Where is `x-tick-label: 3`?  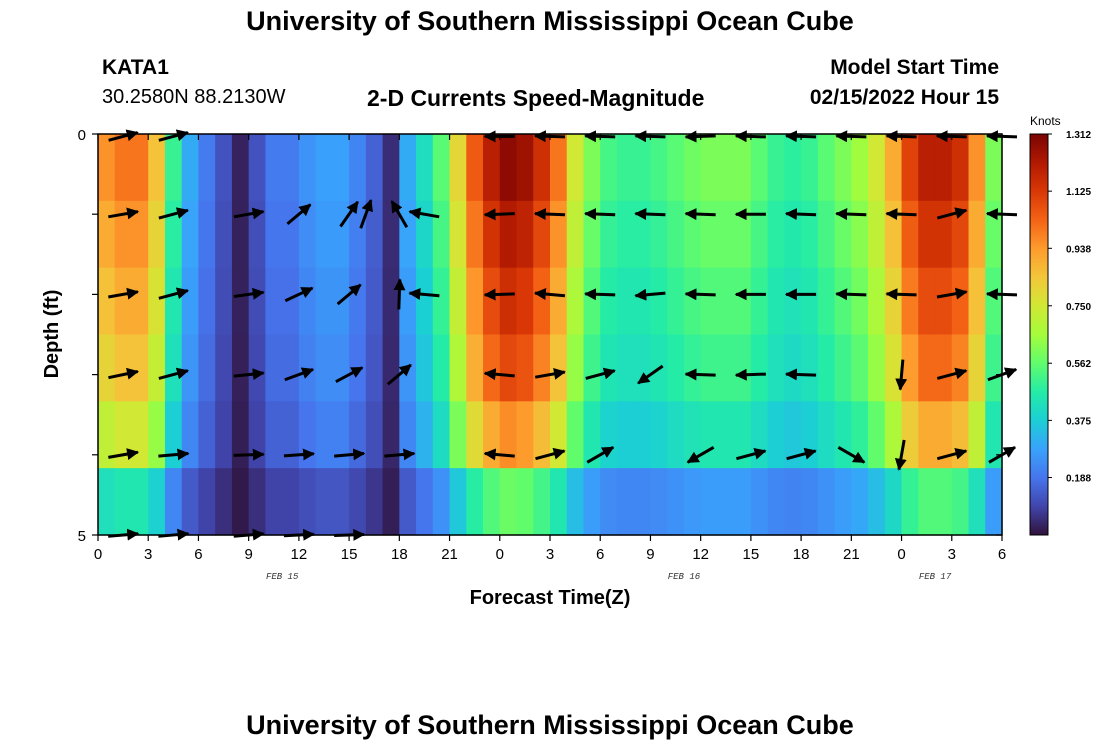
x-tick-label: 3 is located at coordinates (550, 554).